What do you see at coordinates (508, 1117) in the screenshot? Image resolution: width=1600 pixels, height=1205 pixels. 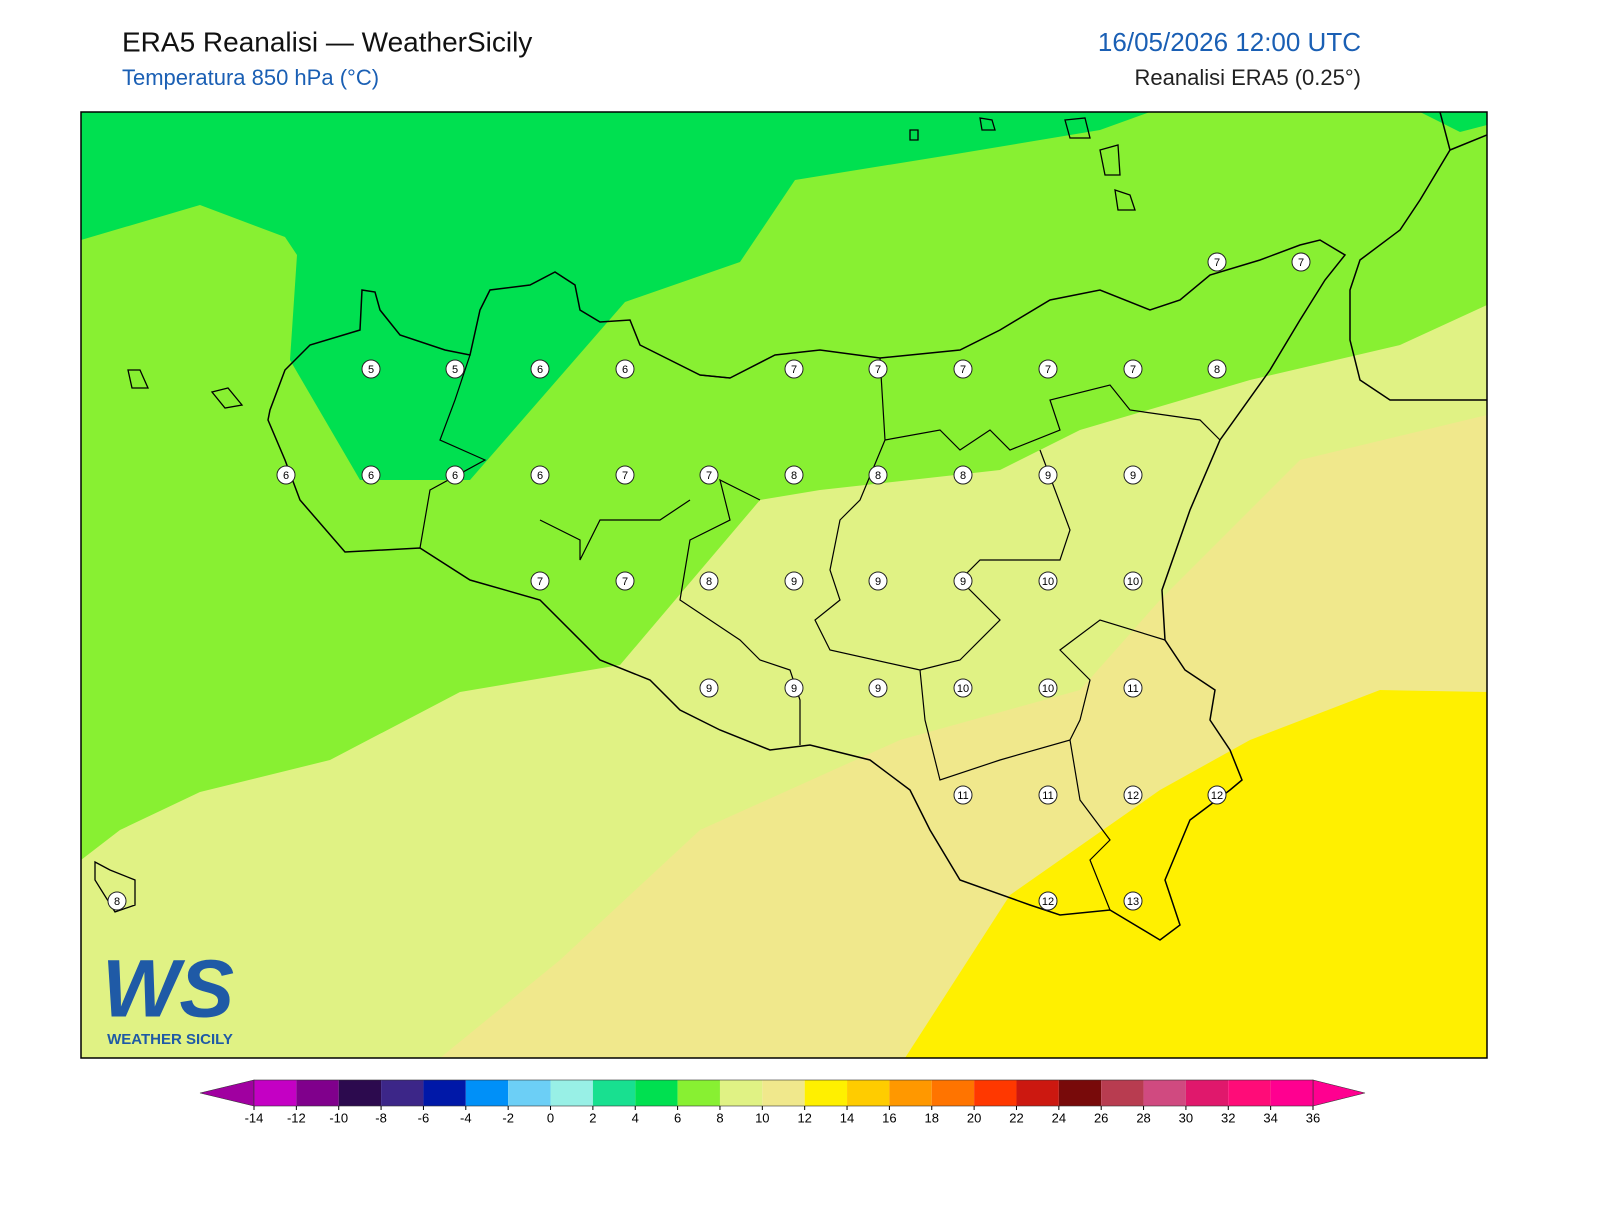 I see `colorbar-tick-label: -2` at bounding box center [508, 1117].